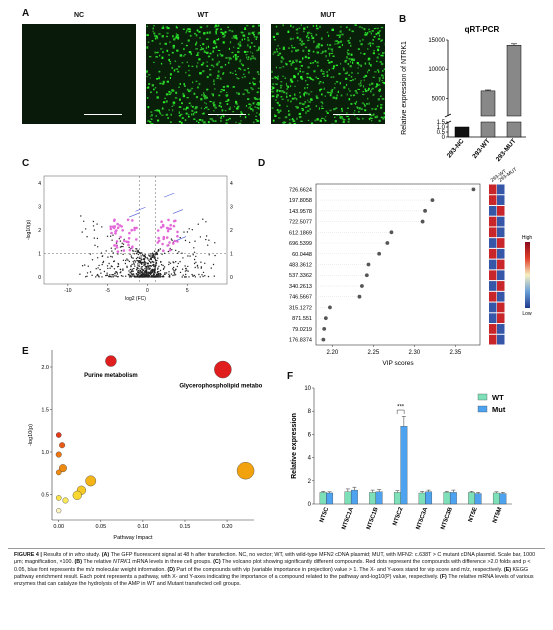 The width and height of the screenshot is (553, 630). I want to click on micrograph-nc: NC, so click(79, 68).